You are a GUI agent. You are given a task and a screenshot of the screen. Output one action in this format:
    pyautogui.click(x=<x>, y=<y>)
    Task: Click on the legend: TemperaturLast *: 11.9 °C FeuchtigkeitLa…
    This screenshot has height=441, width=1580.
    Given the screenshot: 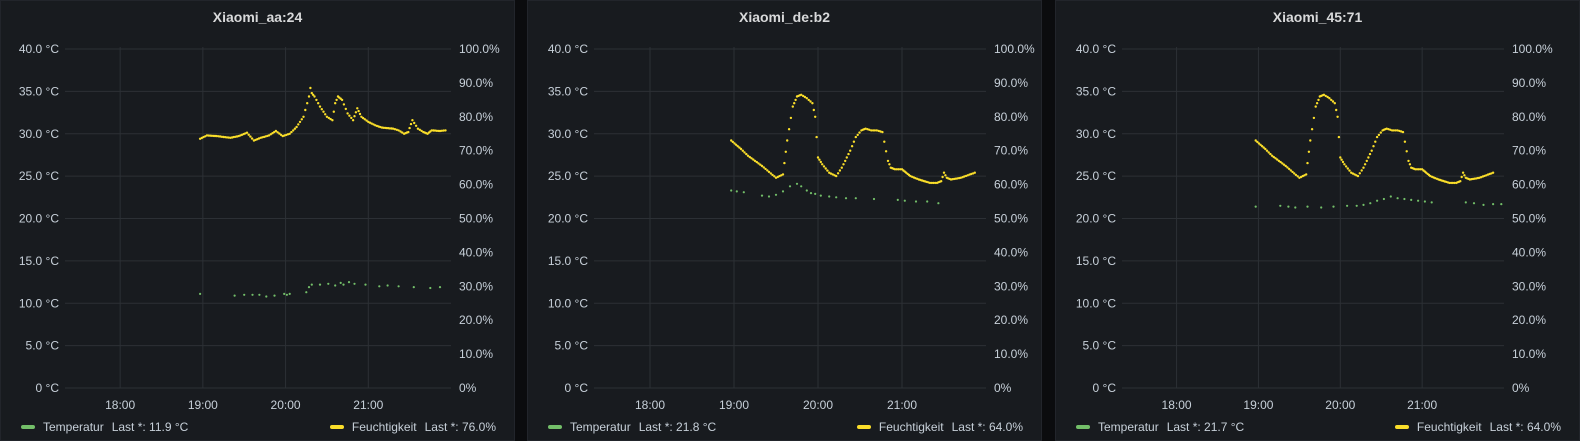 What is the action you would take?
    pyautogui.click(x=257, y=427)
    